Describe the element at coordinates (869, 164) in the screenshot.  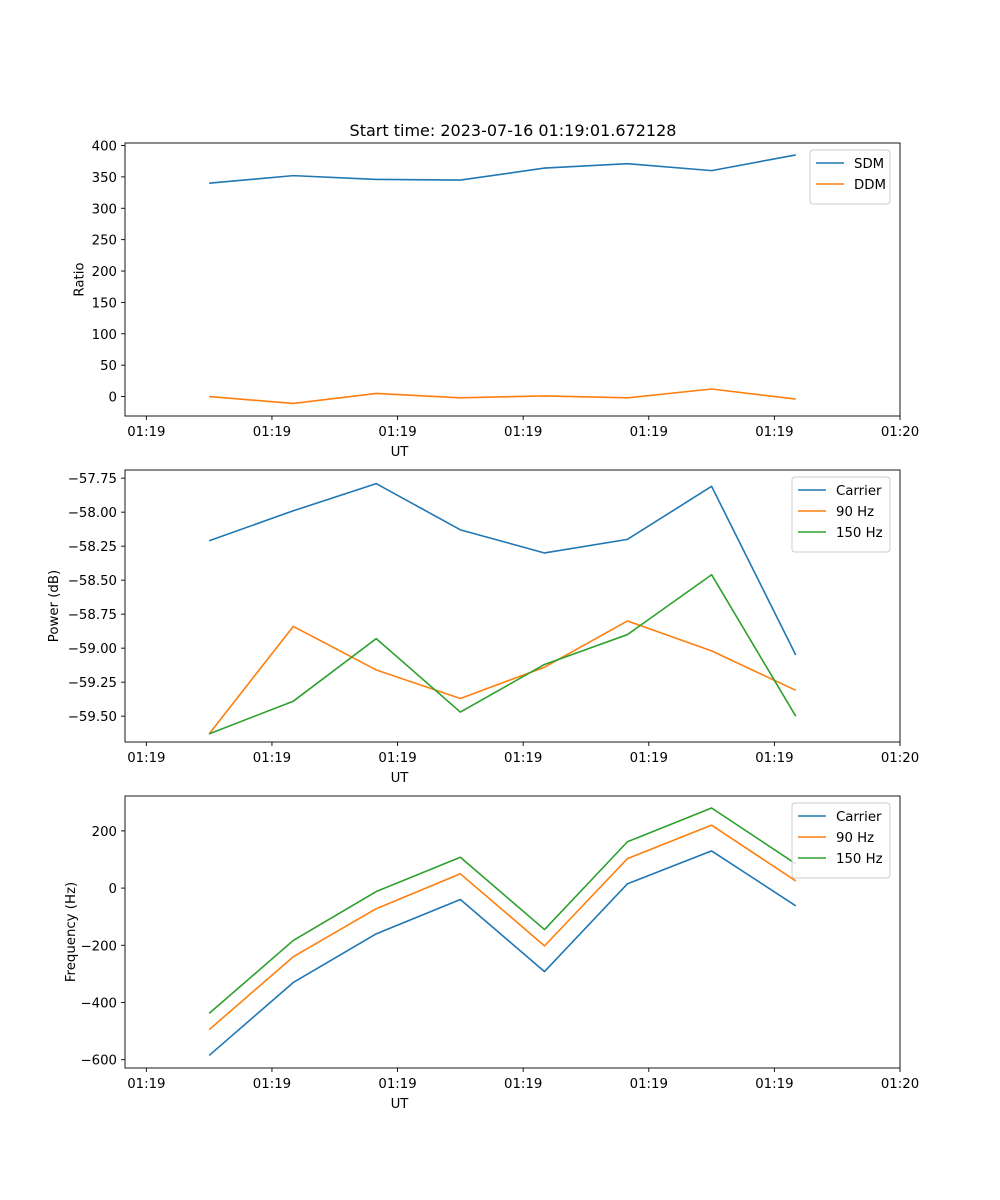
I see `legend-label: SDM` at that location.